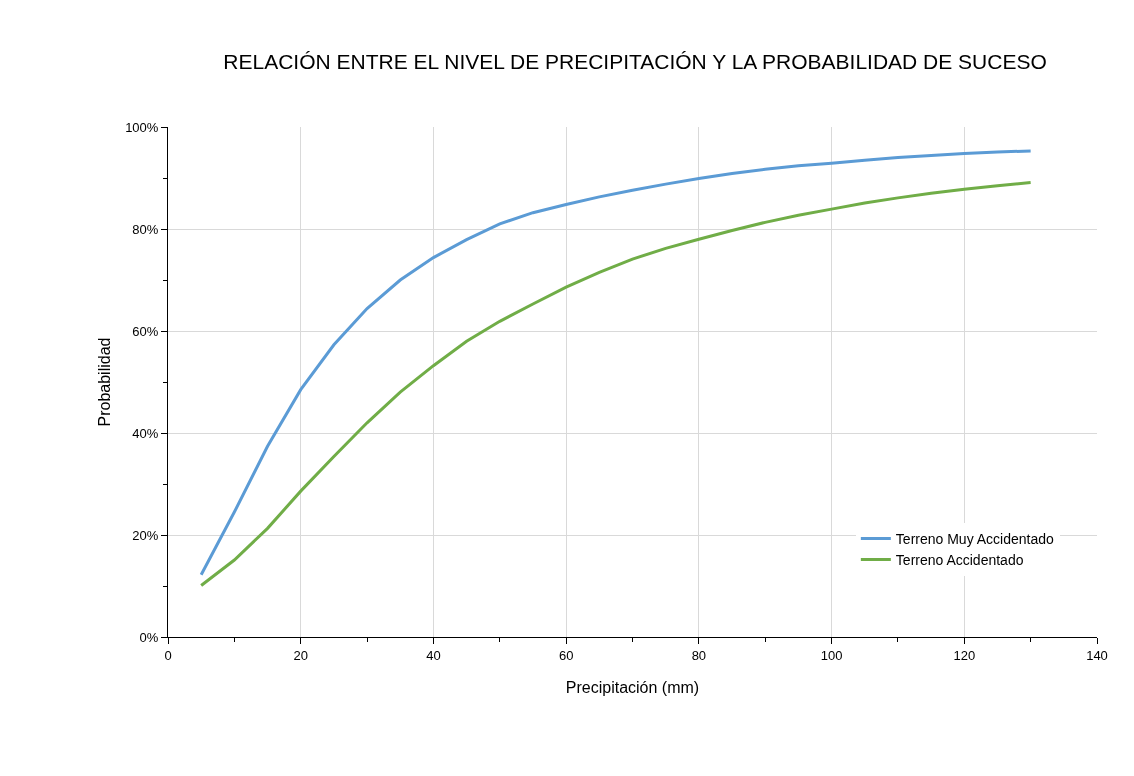  What do you see at coordinates (831, 655) in the screenshot?
I see `x-tick-label: 100` at bounding box center [831, 655].